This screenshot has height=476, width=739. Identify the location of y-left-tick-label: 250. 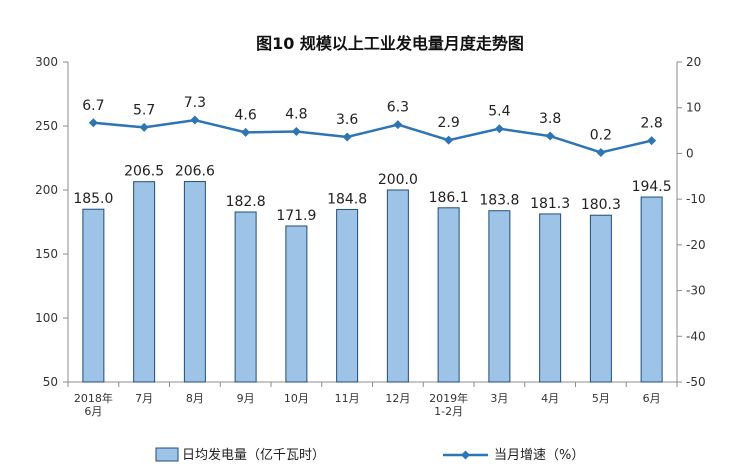
(46, 126).